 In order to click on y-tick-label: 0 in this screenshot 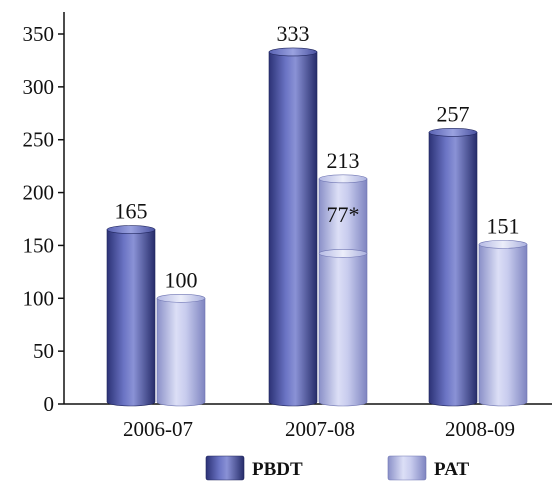, I will do `click(49, 404)`.